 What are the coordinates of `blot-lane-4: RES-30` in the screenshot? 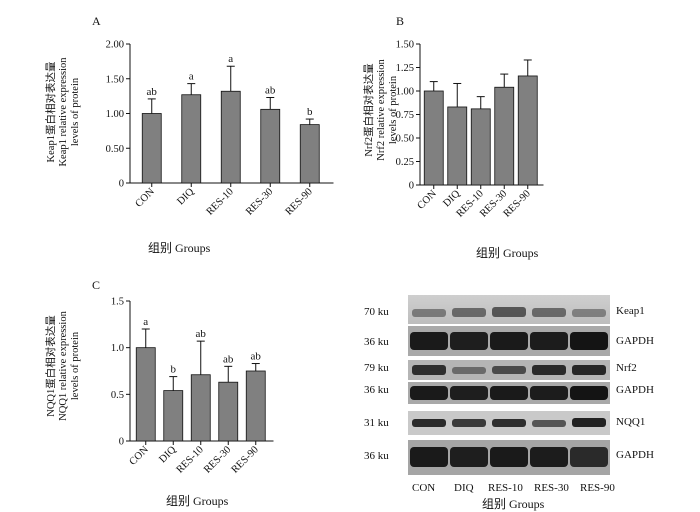 It's located at (551, 488).